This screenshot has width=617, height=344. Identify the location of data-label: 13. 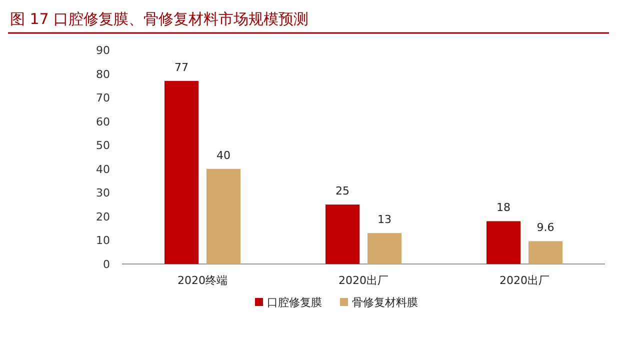
(385, 219).